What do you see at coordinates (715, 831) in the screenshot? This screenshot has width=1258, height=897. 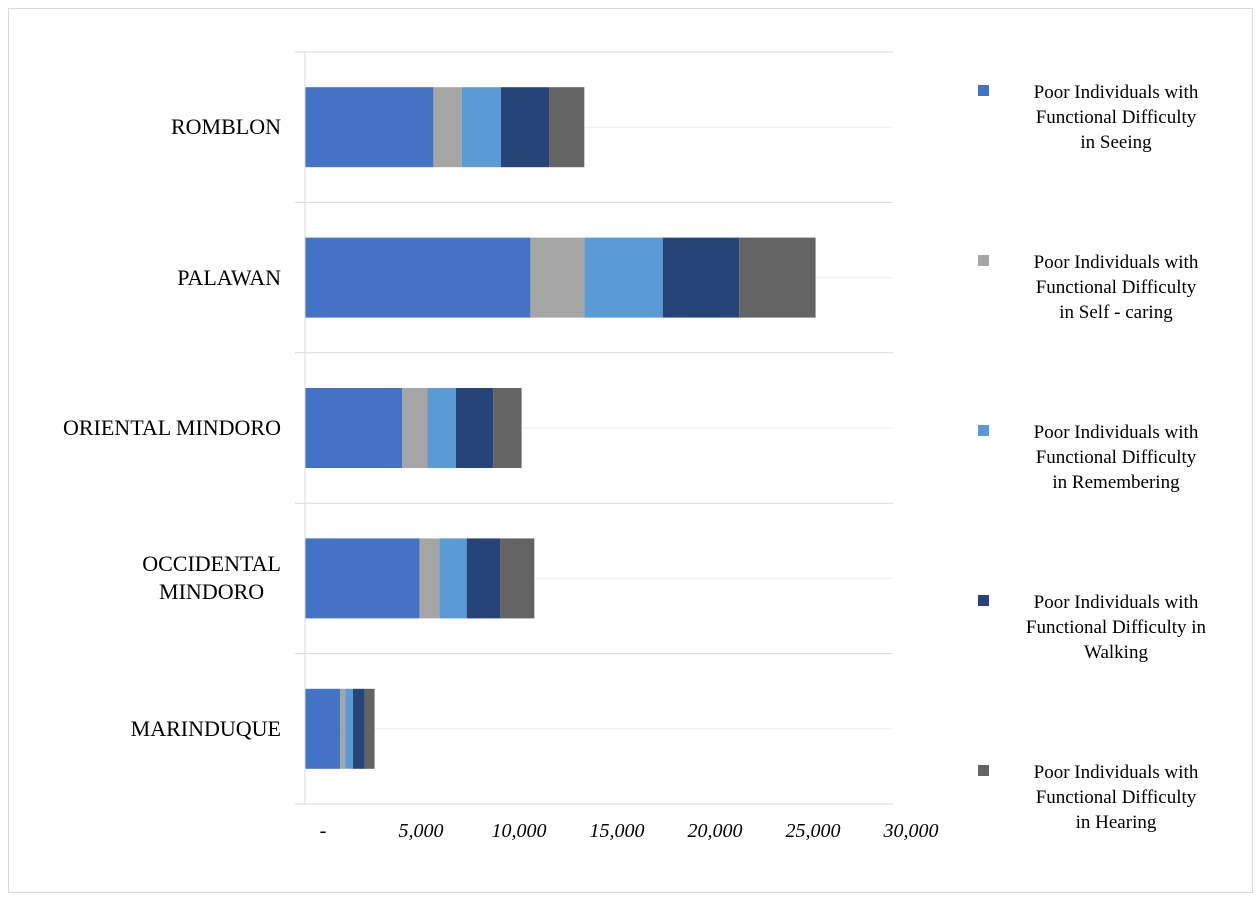 I see `x-tick-label: 20,000` at bounding box center [715, 831].